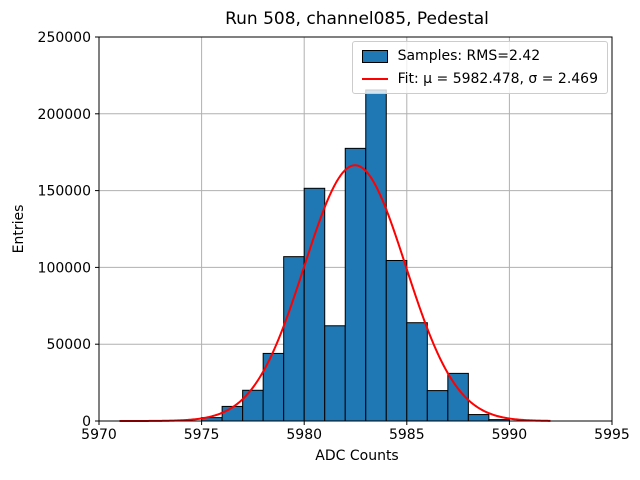  What do you see at coordinates (68, 345) in the screenshot?
I see `y-tick-label: 50000` at bounding box center [68, 345].